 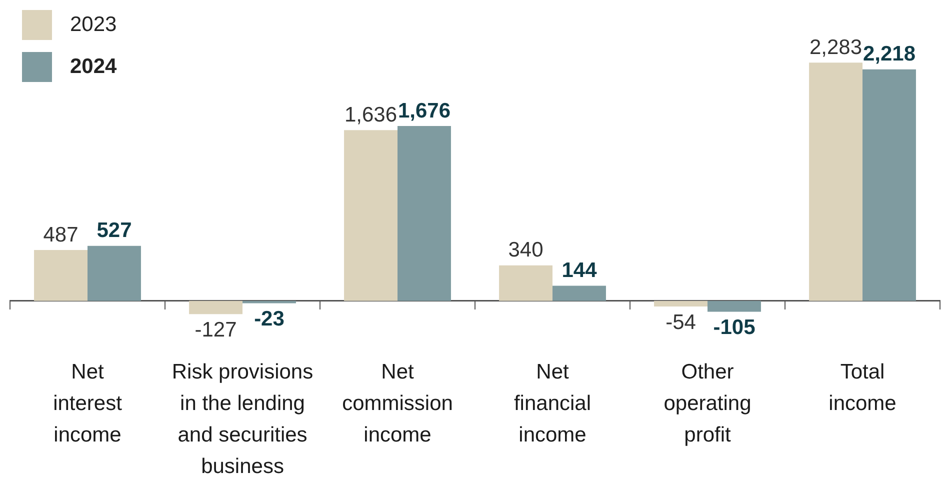 I want to click on data-label: 487, so click(x=60, y=234).